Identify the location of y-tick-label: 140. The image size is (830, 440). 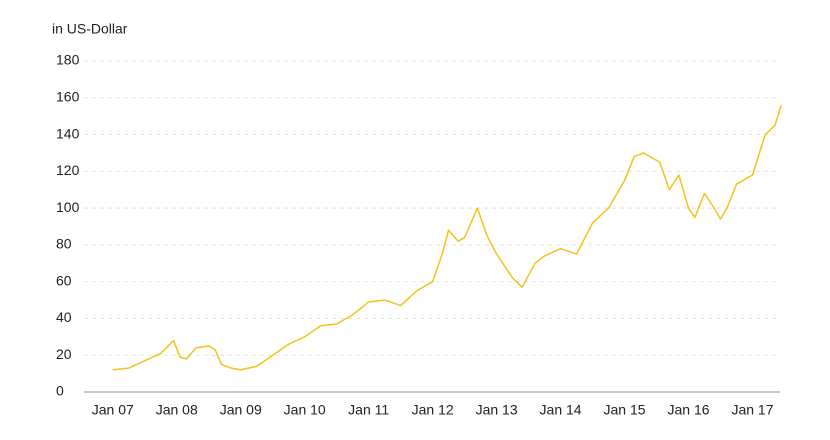
(68, 133).